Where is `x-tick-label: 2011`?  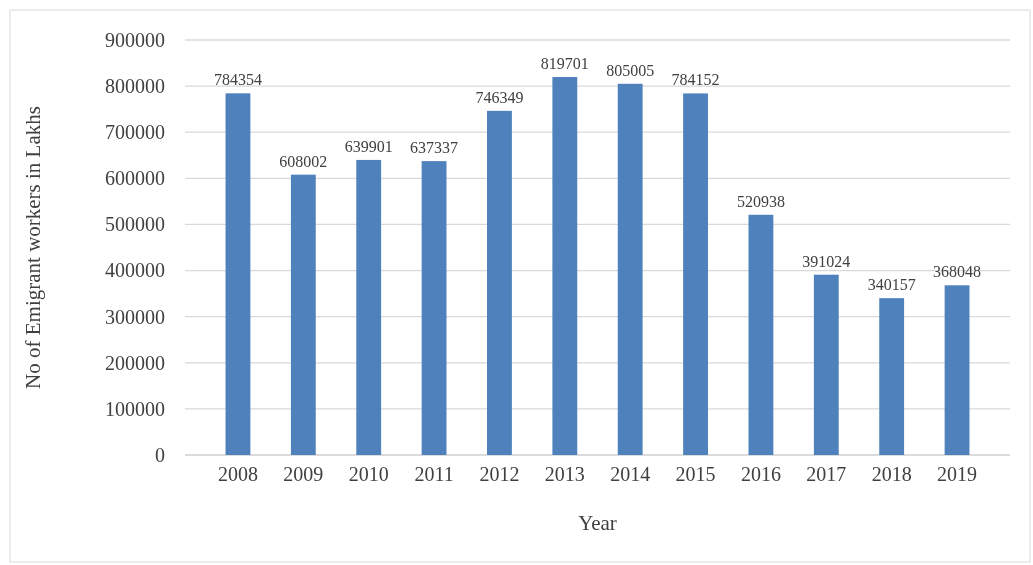 x-tick-label: 2011 is located at coordinates (434, 474).